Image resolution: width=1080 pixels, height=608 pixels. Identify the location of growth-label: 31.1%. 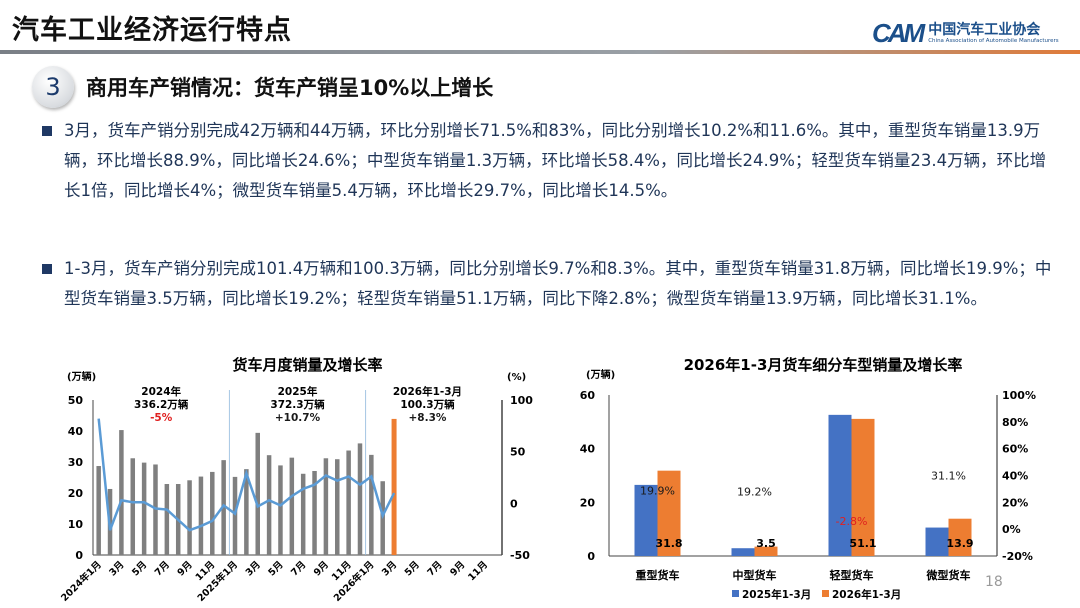
(948, 475).